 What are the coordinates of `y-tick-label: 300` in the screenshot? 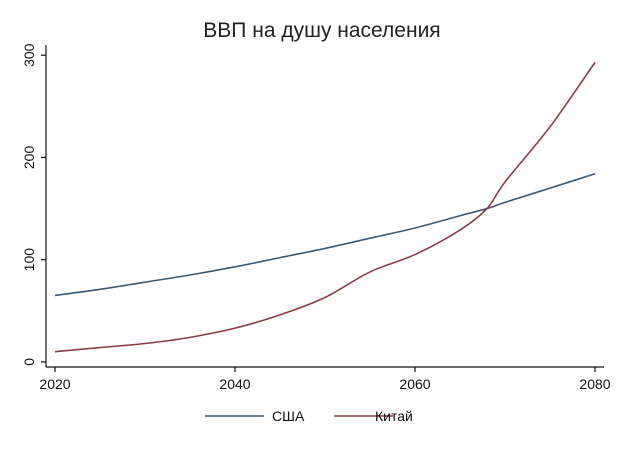 It's located at (29, 55).